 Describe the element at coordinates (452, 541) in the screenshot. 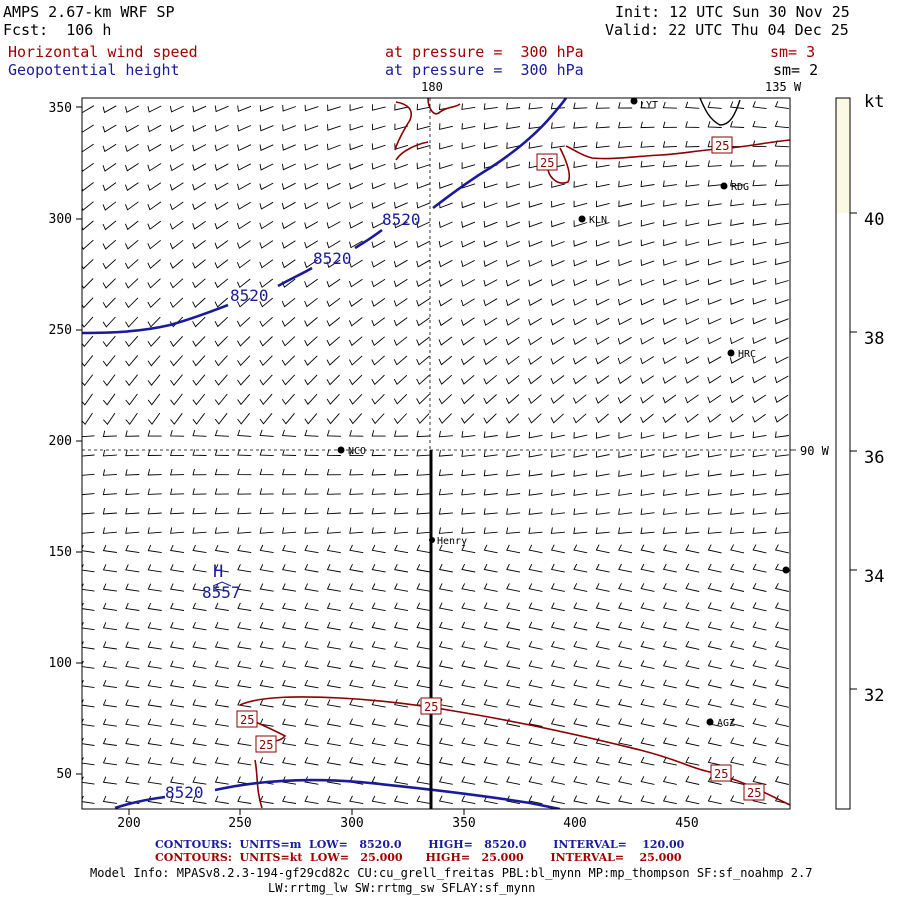

I see `svg-text: Henry` at that location.